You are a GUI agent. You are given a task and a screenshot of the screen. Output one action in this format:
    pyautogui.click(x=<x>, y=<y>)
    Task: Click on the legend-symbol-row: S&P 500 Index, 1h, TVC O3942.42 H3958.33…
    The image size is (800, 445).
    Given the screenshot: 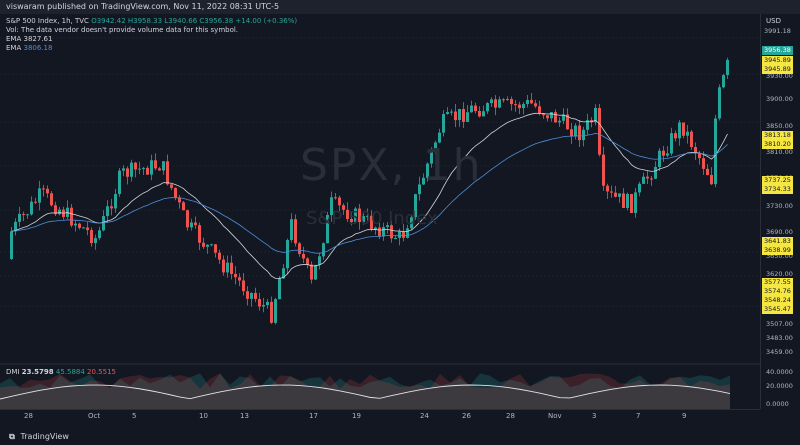 What is the action you would take?
    pyautogui.click(x=151, y=21)
    